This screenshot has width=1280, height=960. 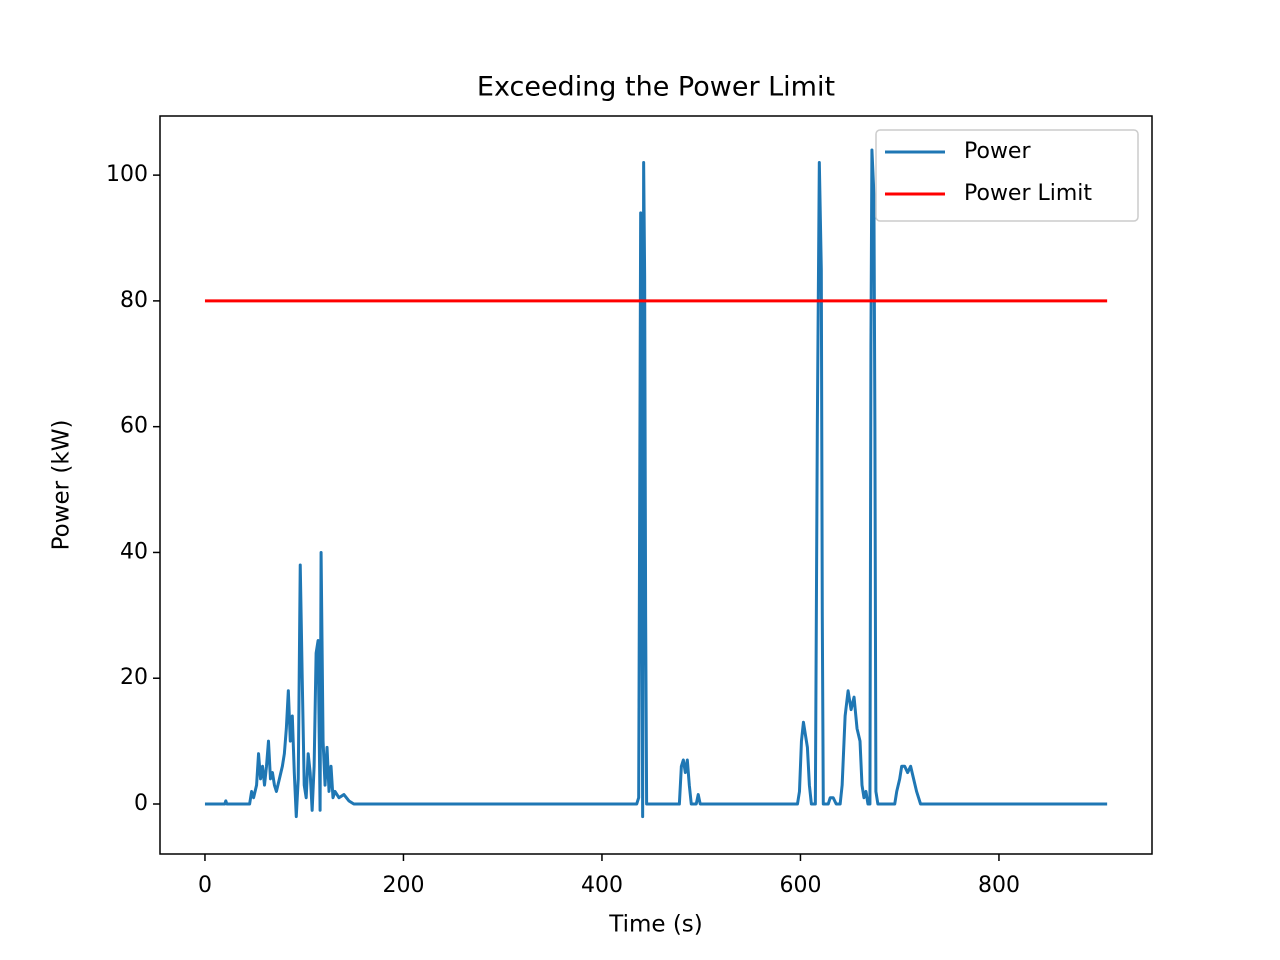 I want to click on y-tick-label: 60, so click(x=134, y=426).